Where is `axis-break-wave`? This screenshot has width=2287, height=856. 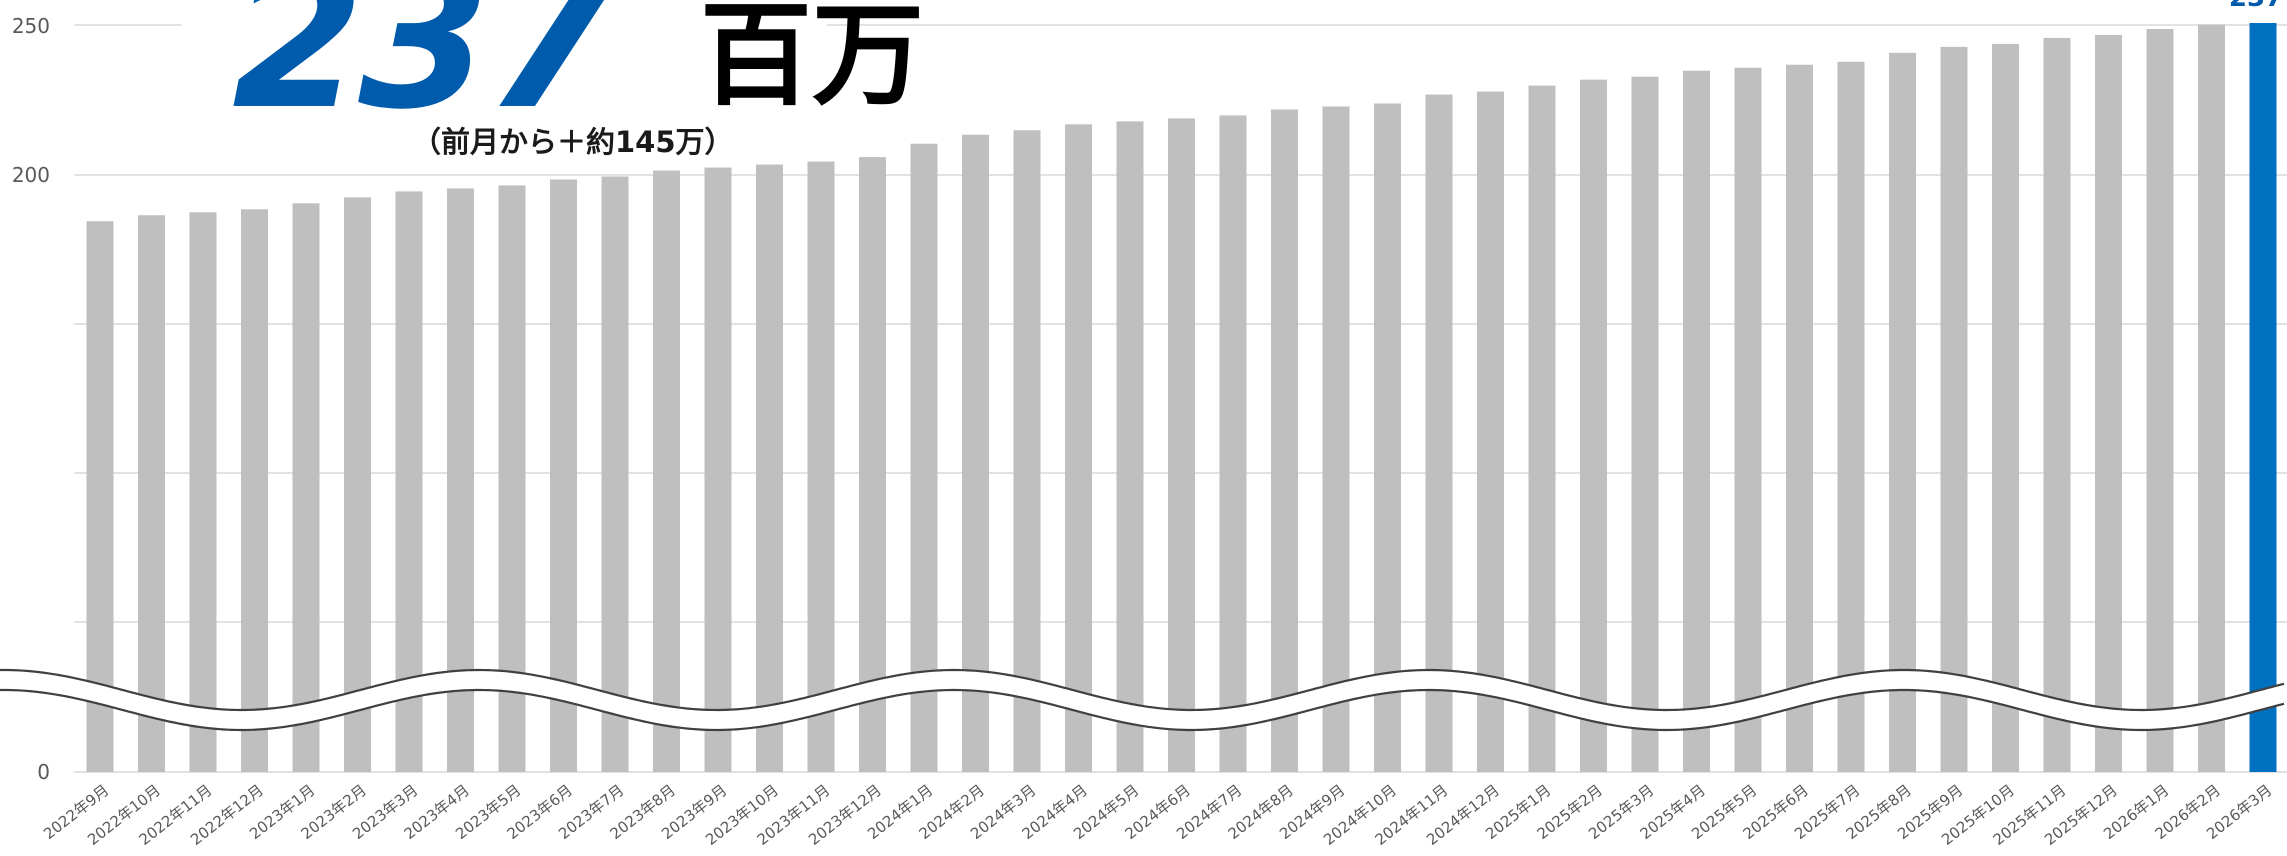
axis-break-wave is located at coordinates (1143, 700).